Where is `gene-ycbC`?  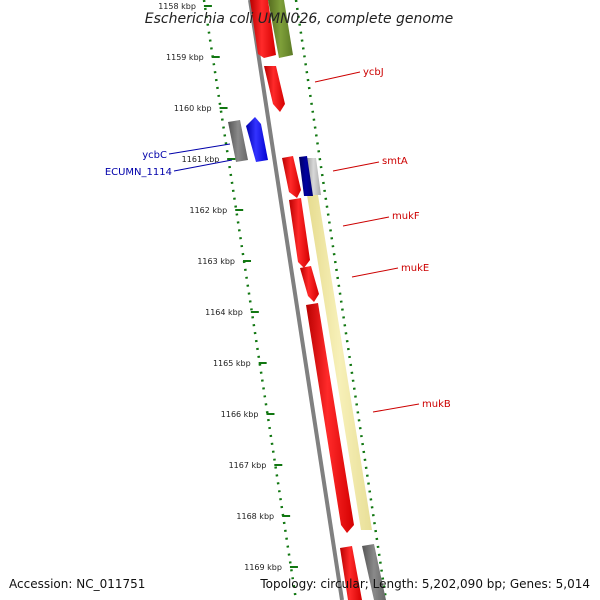
gene-ycbC is located at coordinates (257, 139).